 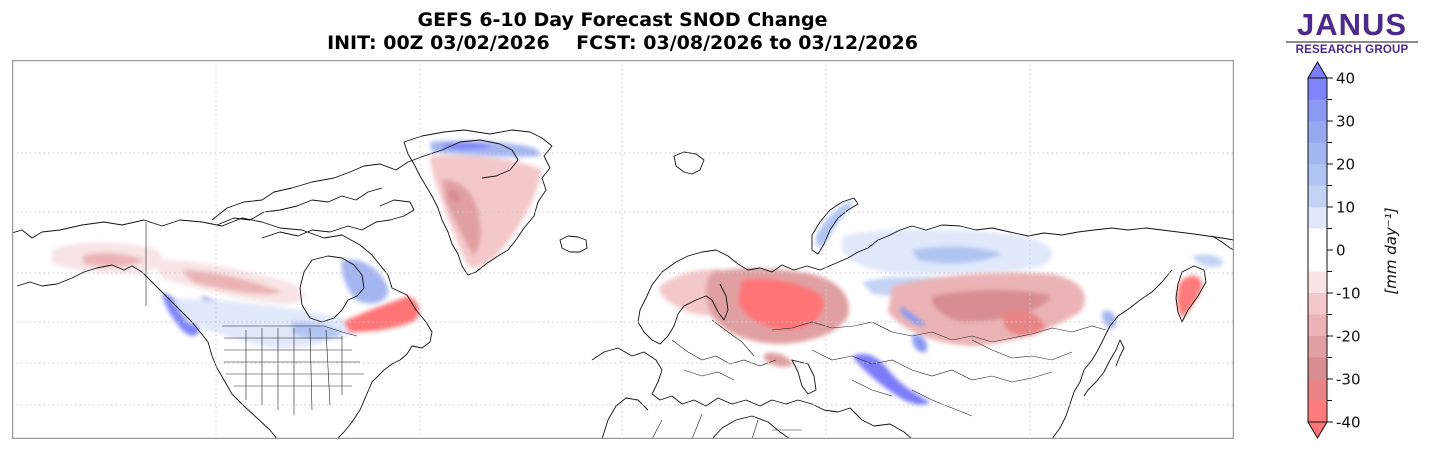 What do you see at coordinates (751, 427) in the screenshot?
I see `coastline-middle-east` at bounding box center [751, 427].